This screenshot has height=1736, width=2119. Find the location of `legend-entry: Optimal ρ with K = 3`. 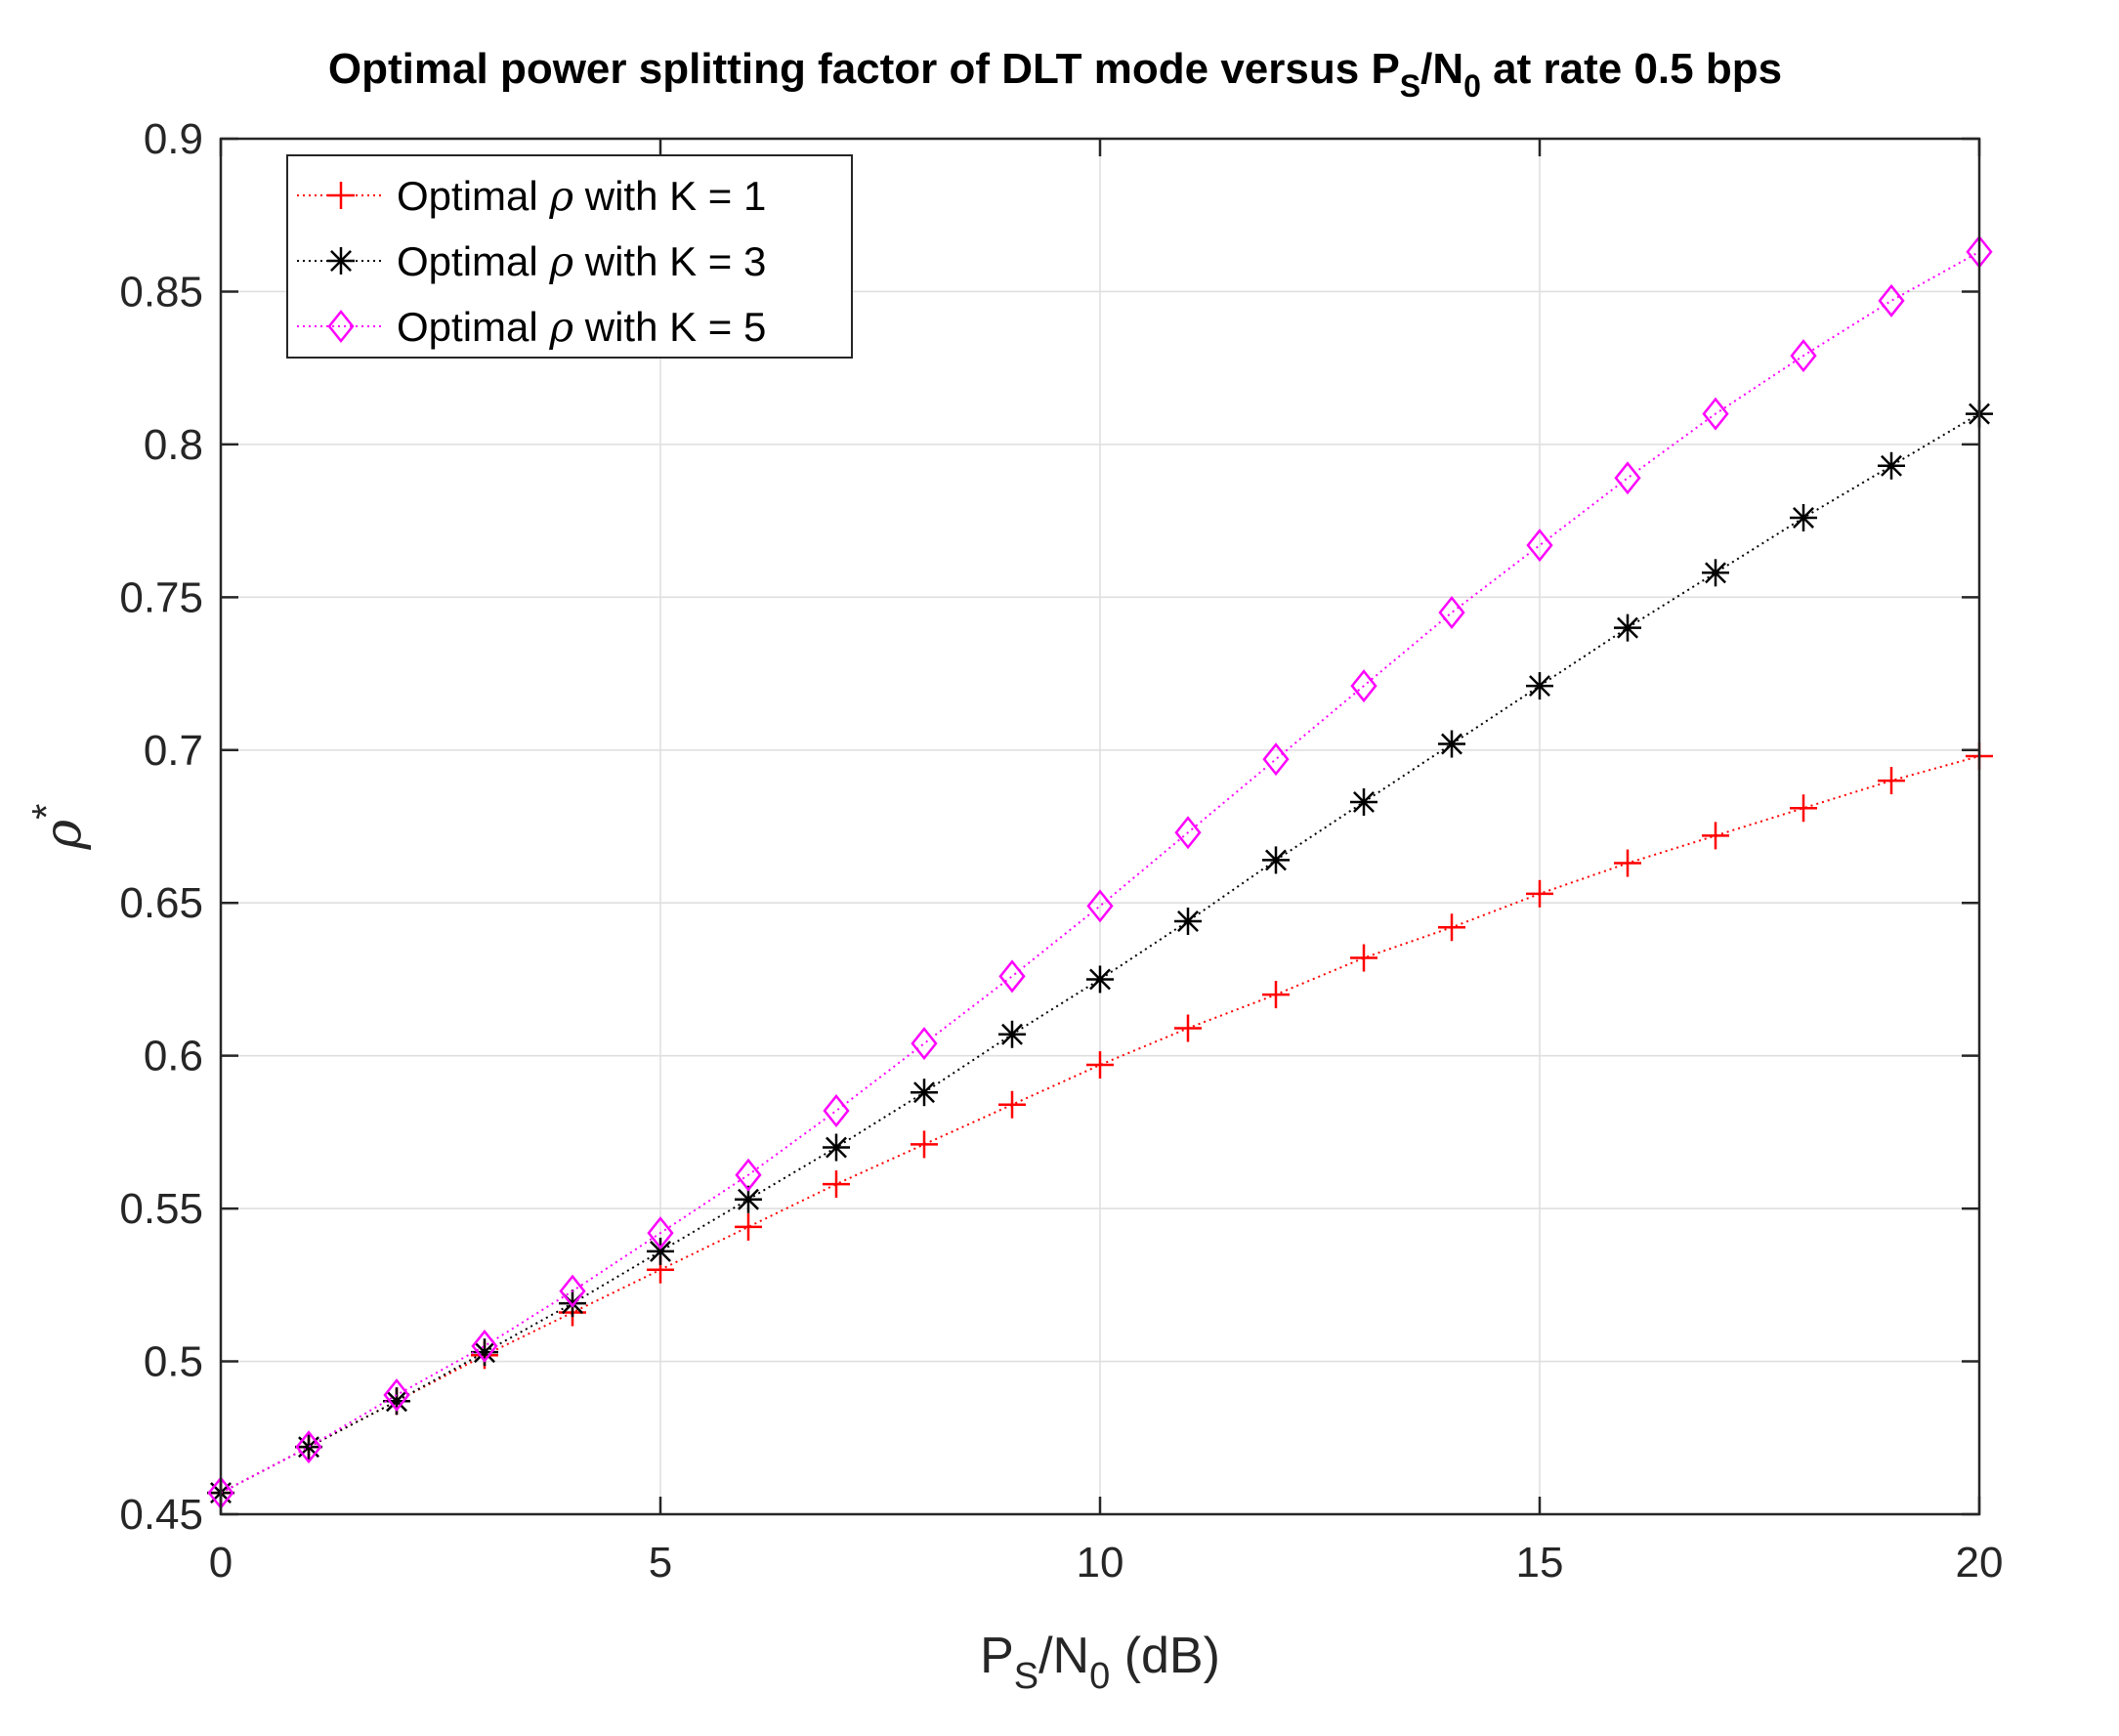

legend-entry: Optimal ρ with K = 3 is located at coordinates (531, 261).